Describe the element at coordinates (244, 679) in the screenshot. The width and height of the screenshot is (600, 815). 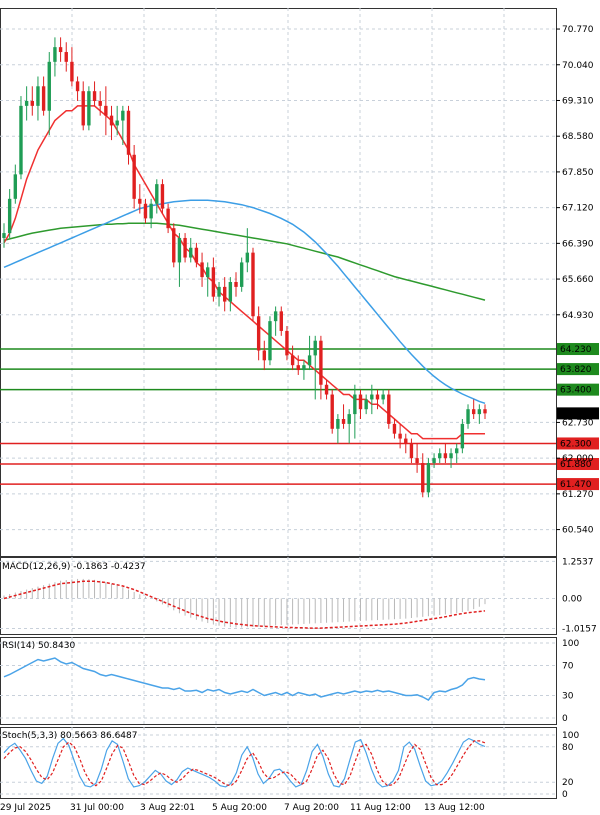
I see `rsi-line` at that location.